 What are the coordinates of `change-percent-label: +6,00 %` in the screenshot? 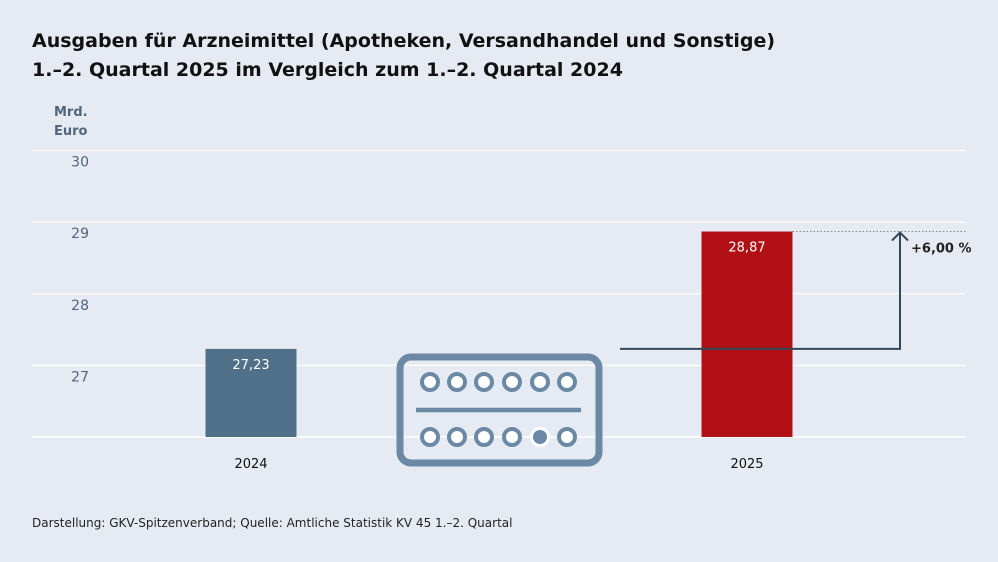 It's located at (941, 249).